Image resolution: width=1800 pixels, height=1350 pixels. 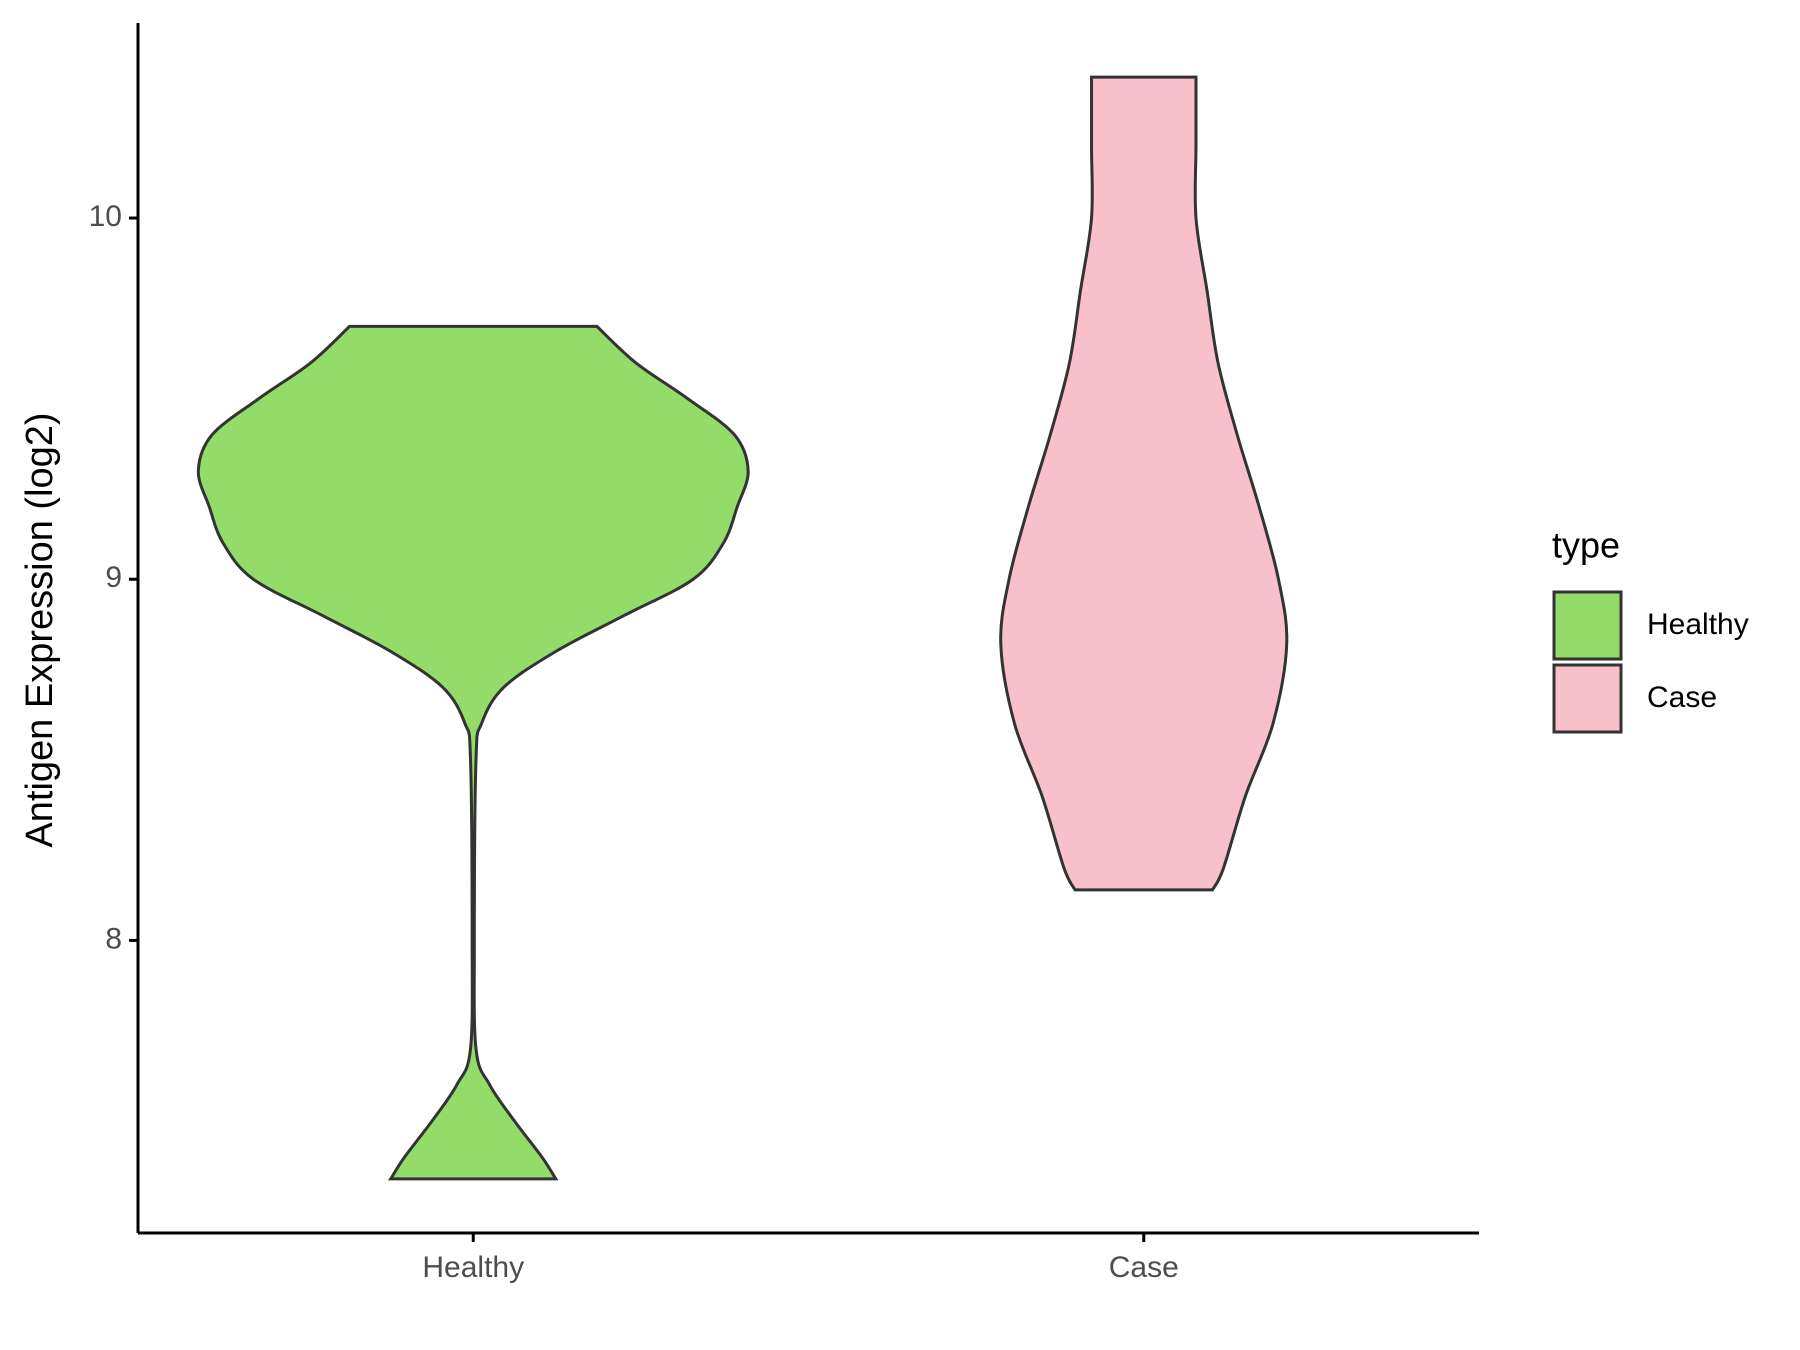 I want to click on x-tick-label: Healthy, so click(x=473, y=1267).